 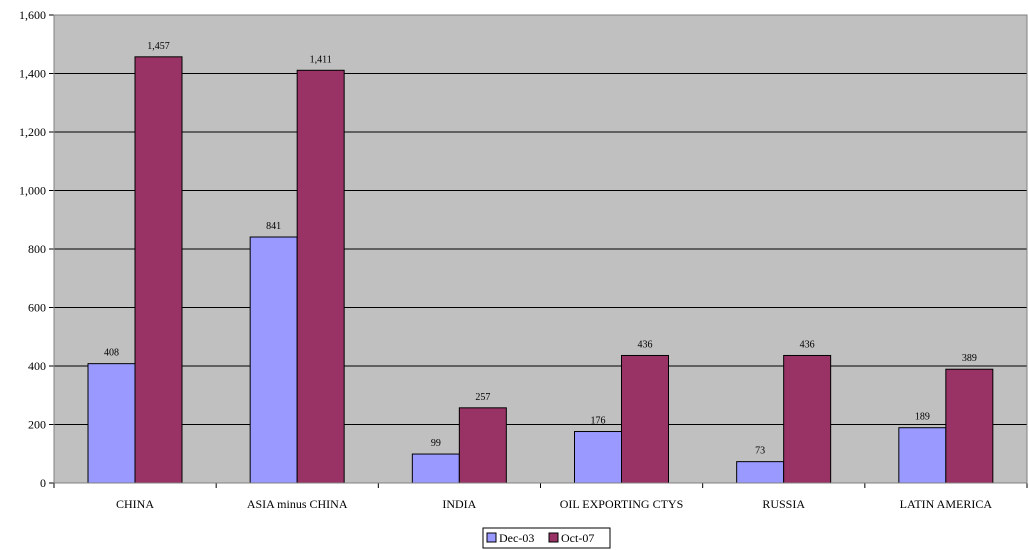 What do you see at coordinates (43, 483) in the screenshot?
I see `y-tick-label: 0` at bounding box center [43, 483].